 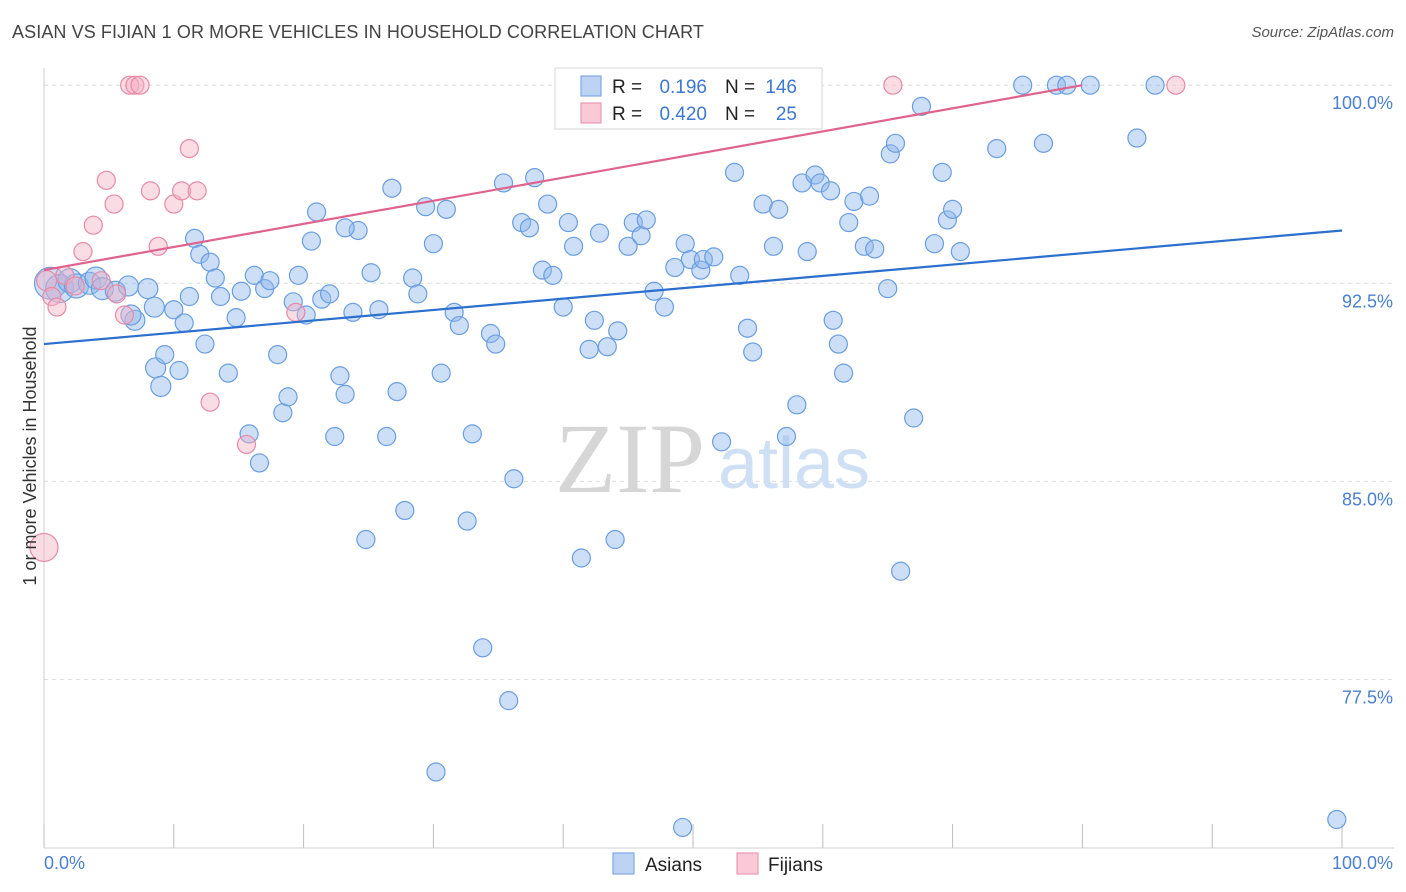 What do you see at coordinates (794, 464) in the screenshot?
I see `watermark-atlas: atlas` at bounding box center [794, 464].